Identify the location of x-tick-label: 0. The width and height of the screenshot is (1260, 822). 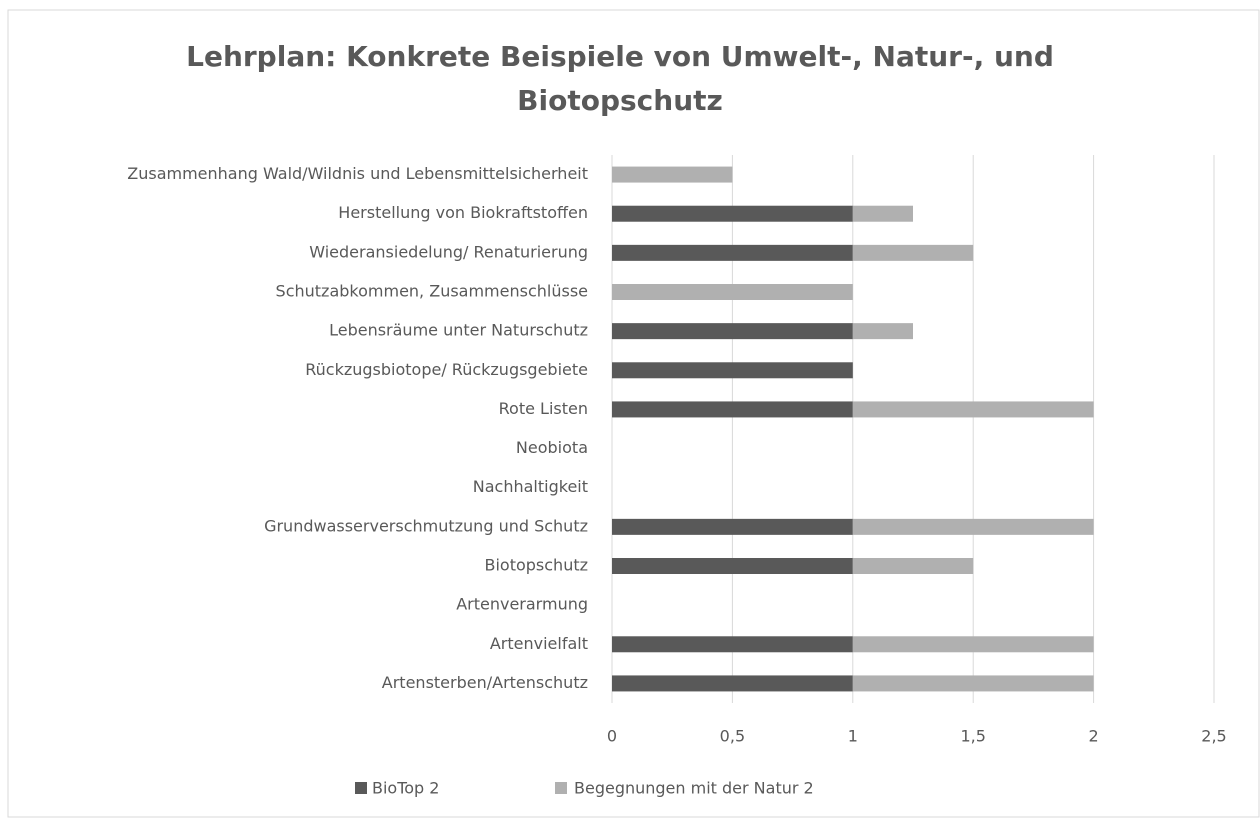
(612, 736).